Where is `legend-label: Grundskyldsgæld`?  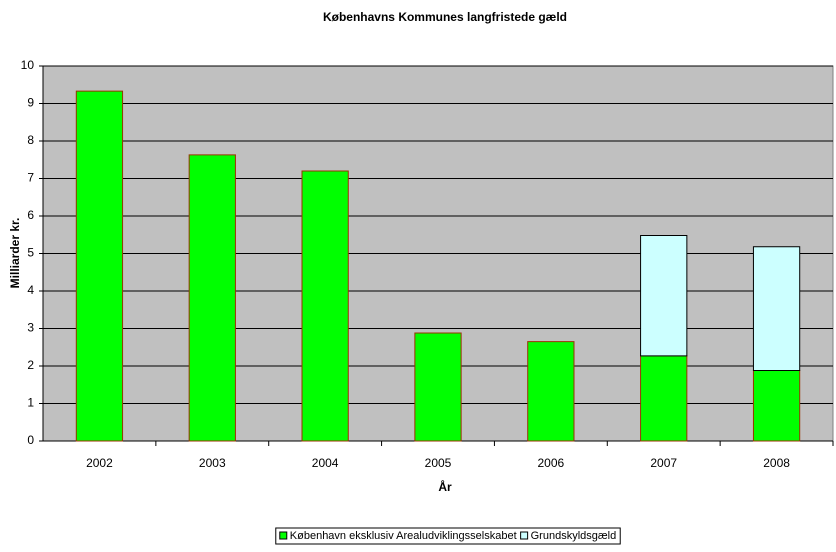 legend-label: Grundskyldsgæld is located at coordinates (574, 536).